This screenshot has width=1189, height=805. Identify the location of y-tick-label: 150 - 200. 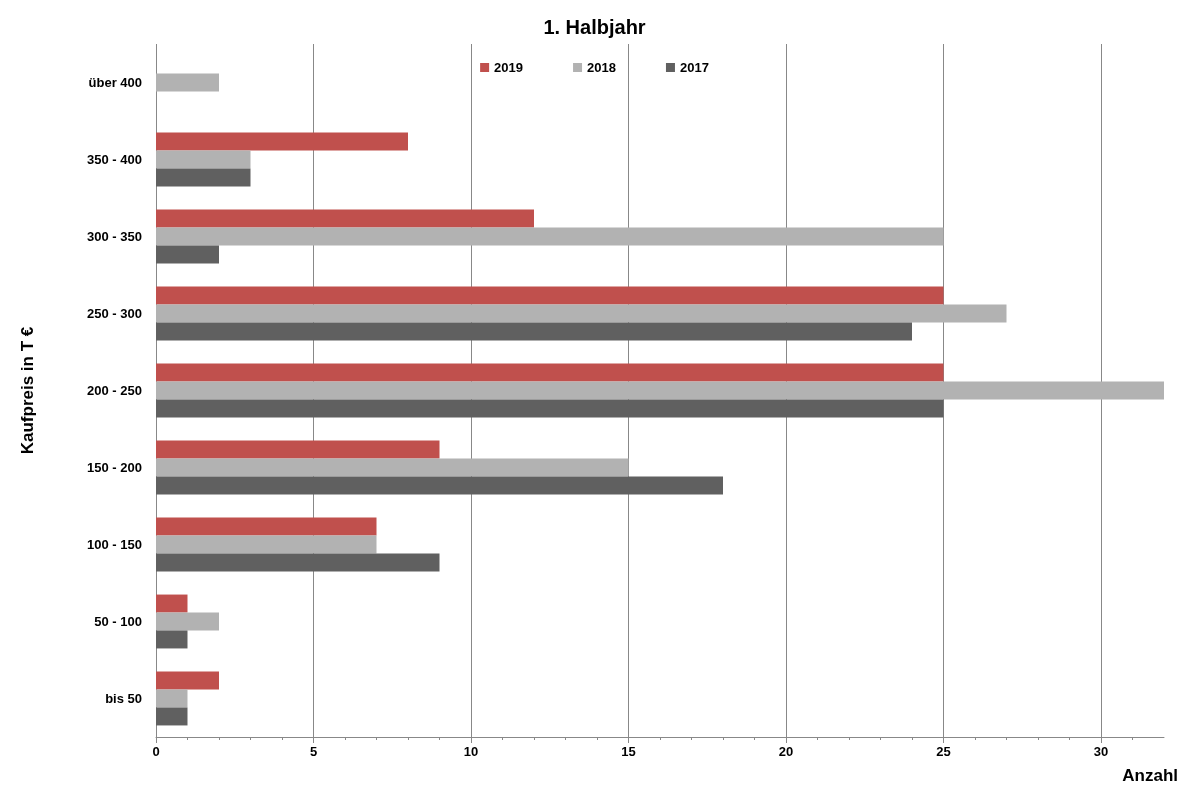
(114, 467).